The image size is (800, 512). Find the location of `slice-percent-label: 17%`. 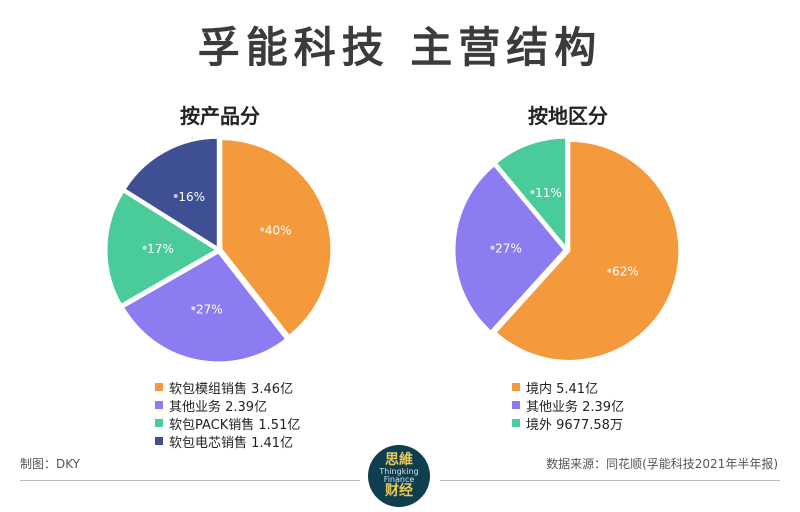

slice-percent-label: 17% is located at coordinates (160, 249).